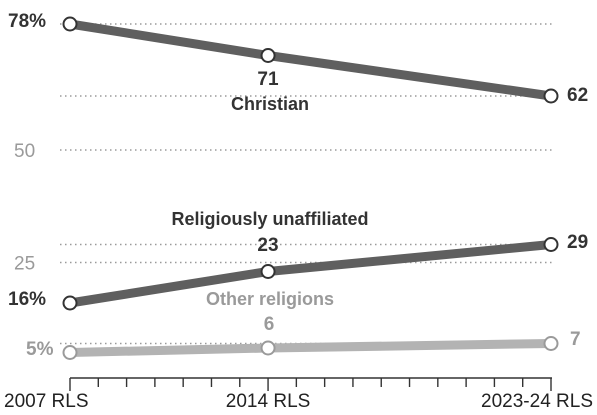  What do you see at coordinates (537, 401) in the screenshot?
I see `x-tick-label: 2023-24 RLS` at bounding box center [537, 401].